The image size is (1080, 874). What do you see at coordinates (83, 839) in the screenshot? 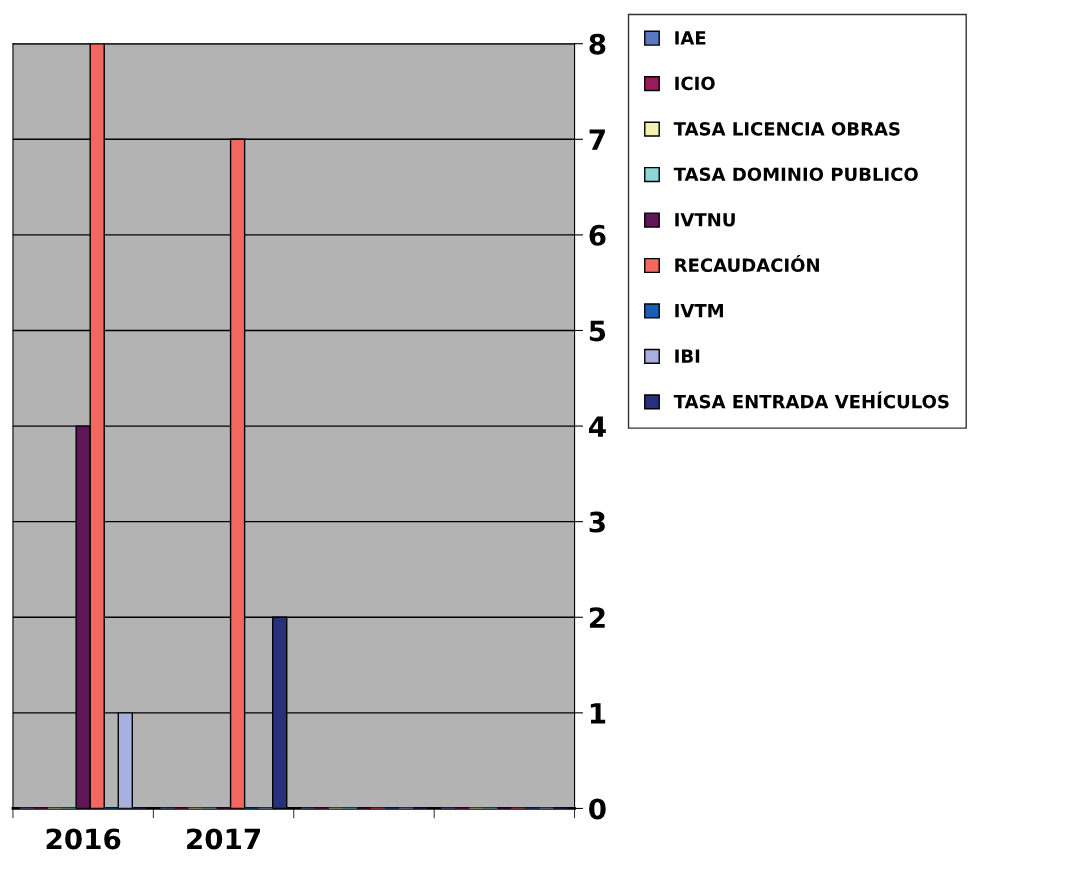
I see `x-tick-label: 2016` at bounding box center [83, 839].